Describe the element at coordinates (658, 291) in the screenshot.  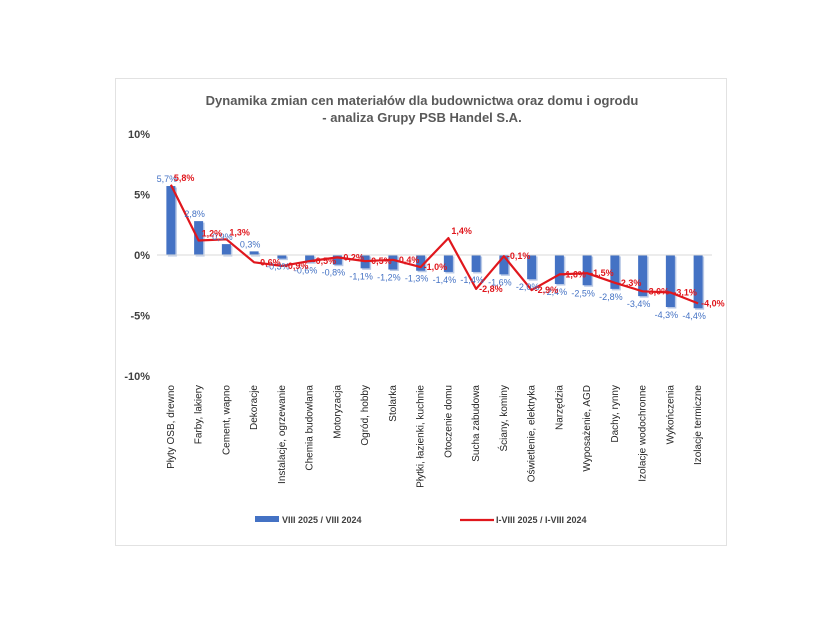
I see `line-data-label: -3,0%` at that location.